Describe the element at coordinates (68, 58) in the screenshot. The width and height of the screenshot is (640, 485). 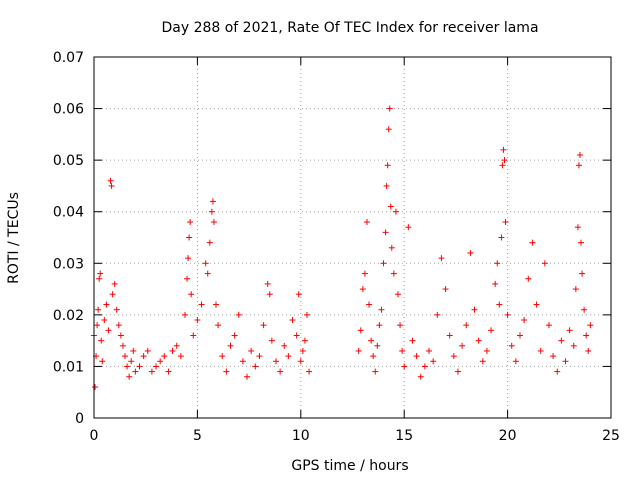
I see `y-tick-label: 0.07` at that location.